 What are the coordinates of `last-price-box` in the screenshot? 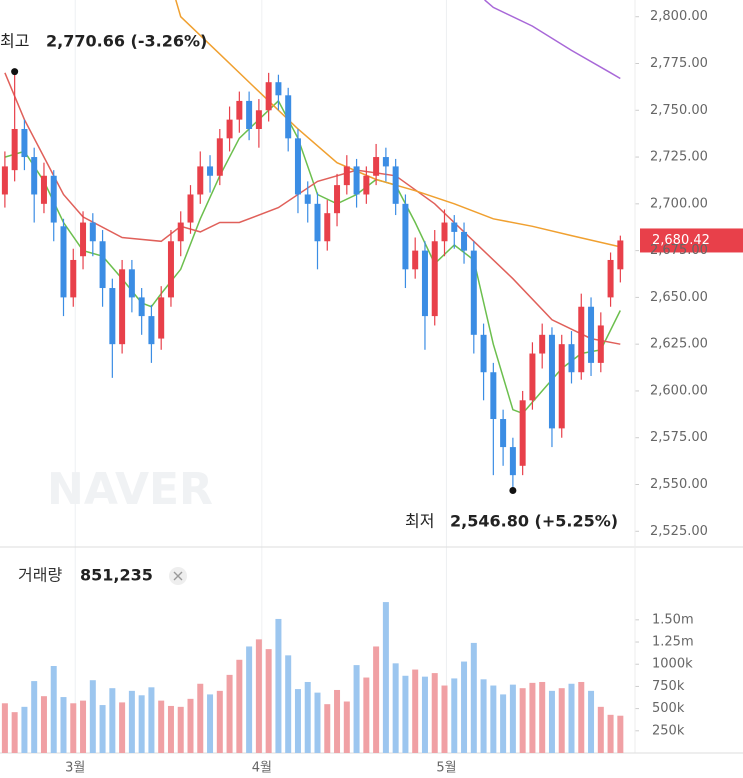 It's located at (691, 240).